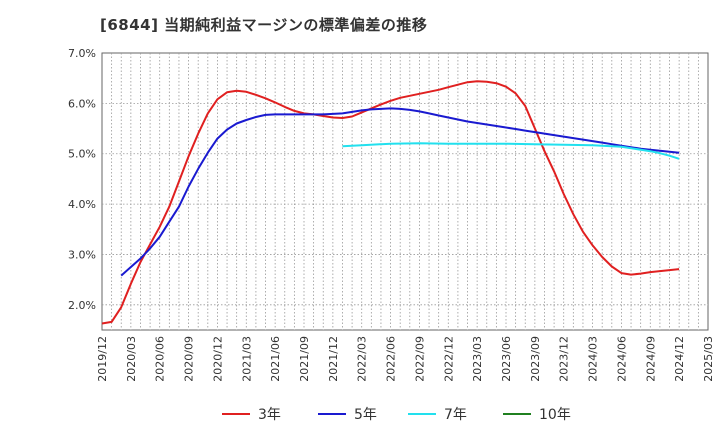 The height and width of the screenshot is (440, 720). I want to click on x-tick-label: 2024/09, so click(650, 359).